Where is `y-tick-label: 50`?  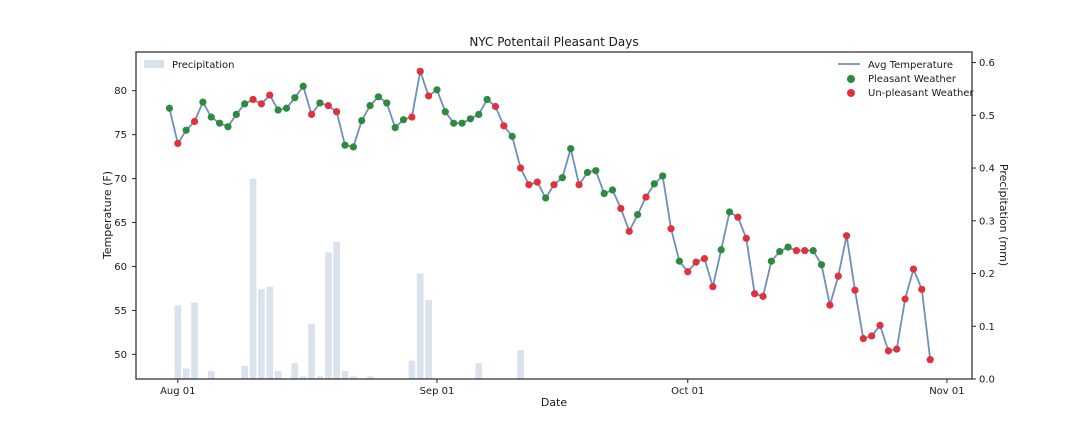 y-tick-label: 50 is located at coordinates (120, 355).